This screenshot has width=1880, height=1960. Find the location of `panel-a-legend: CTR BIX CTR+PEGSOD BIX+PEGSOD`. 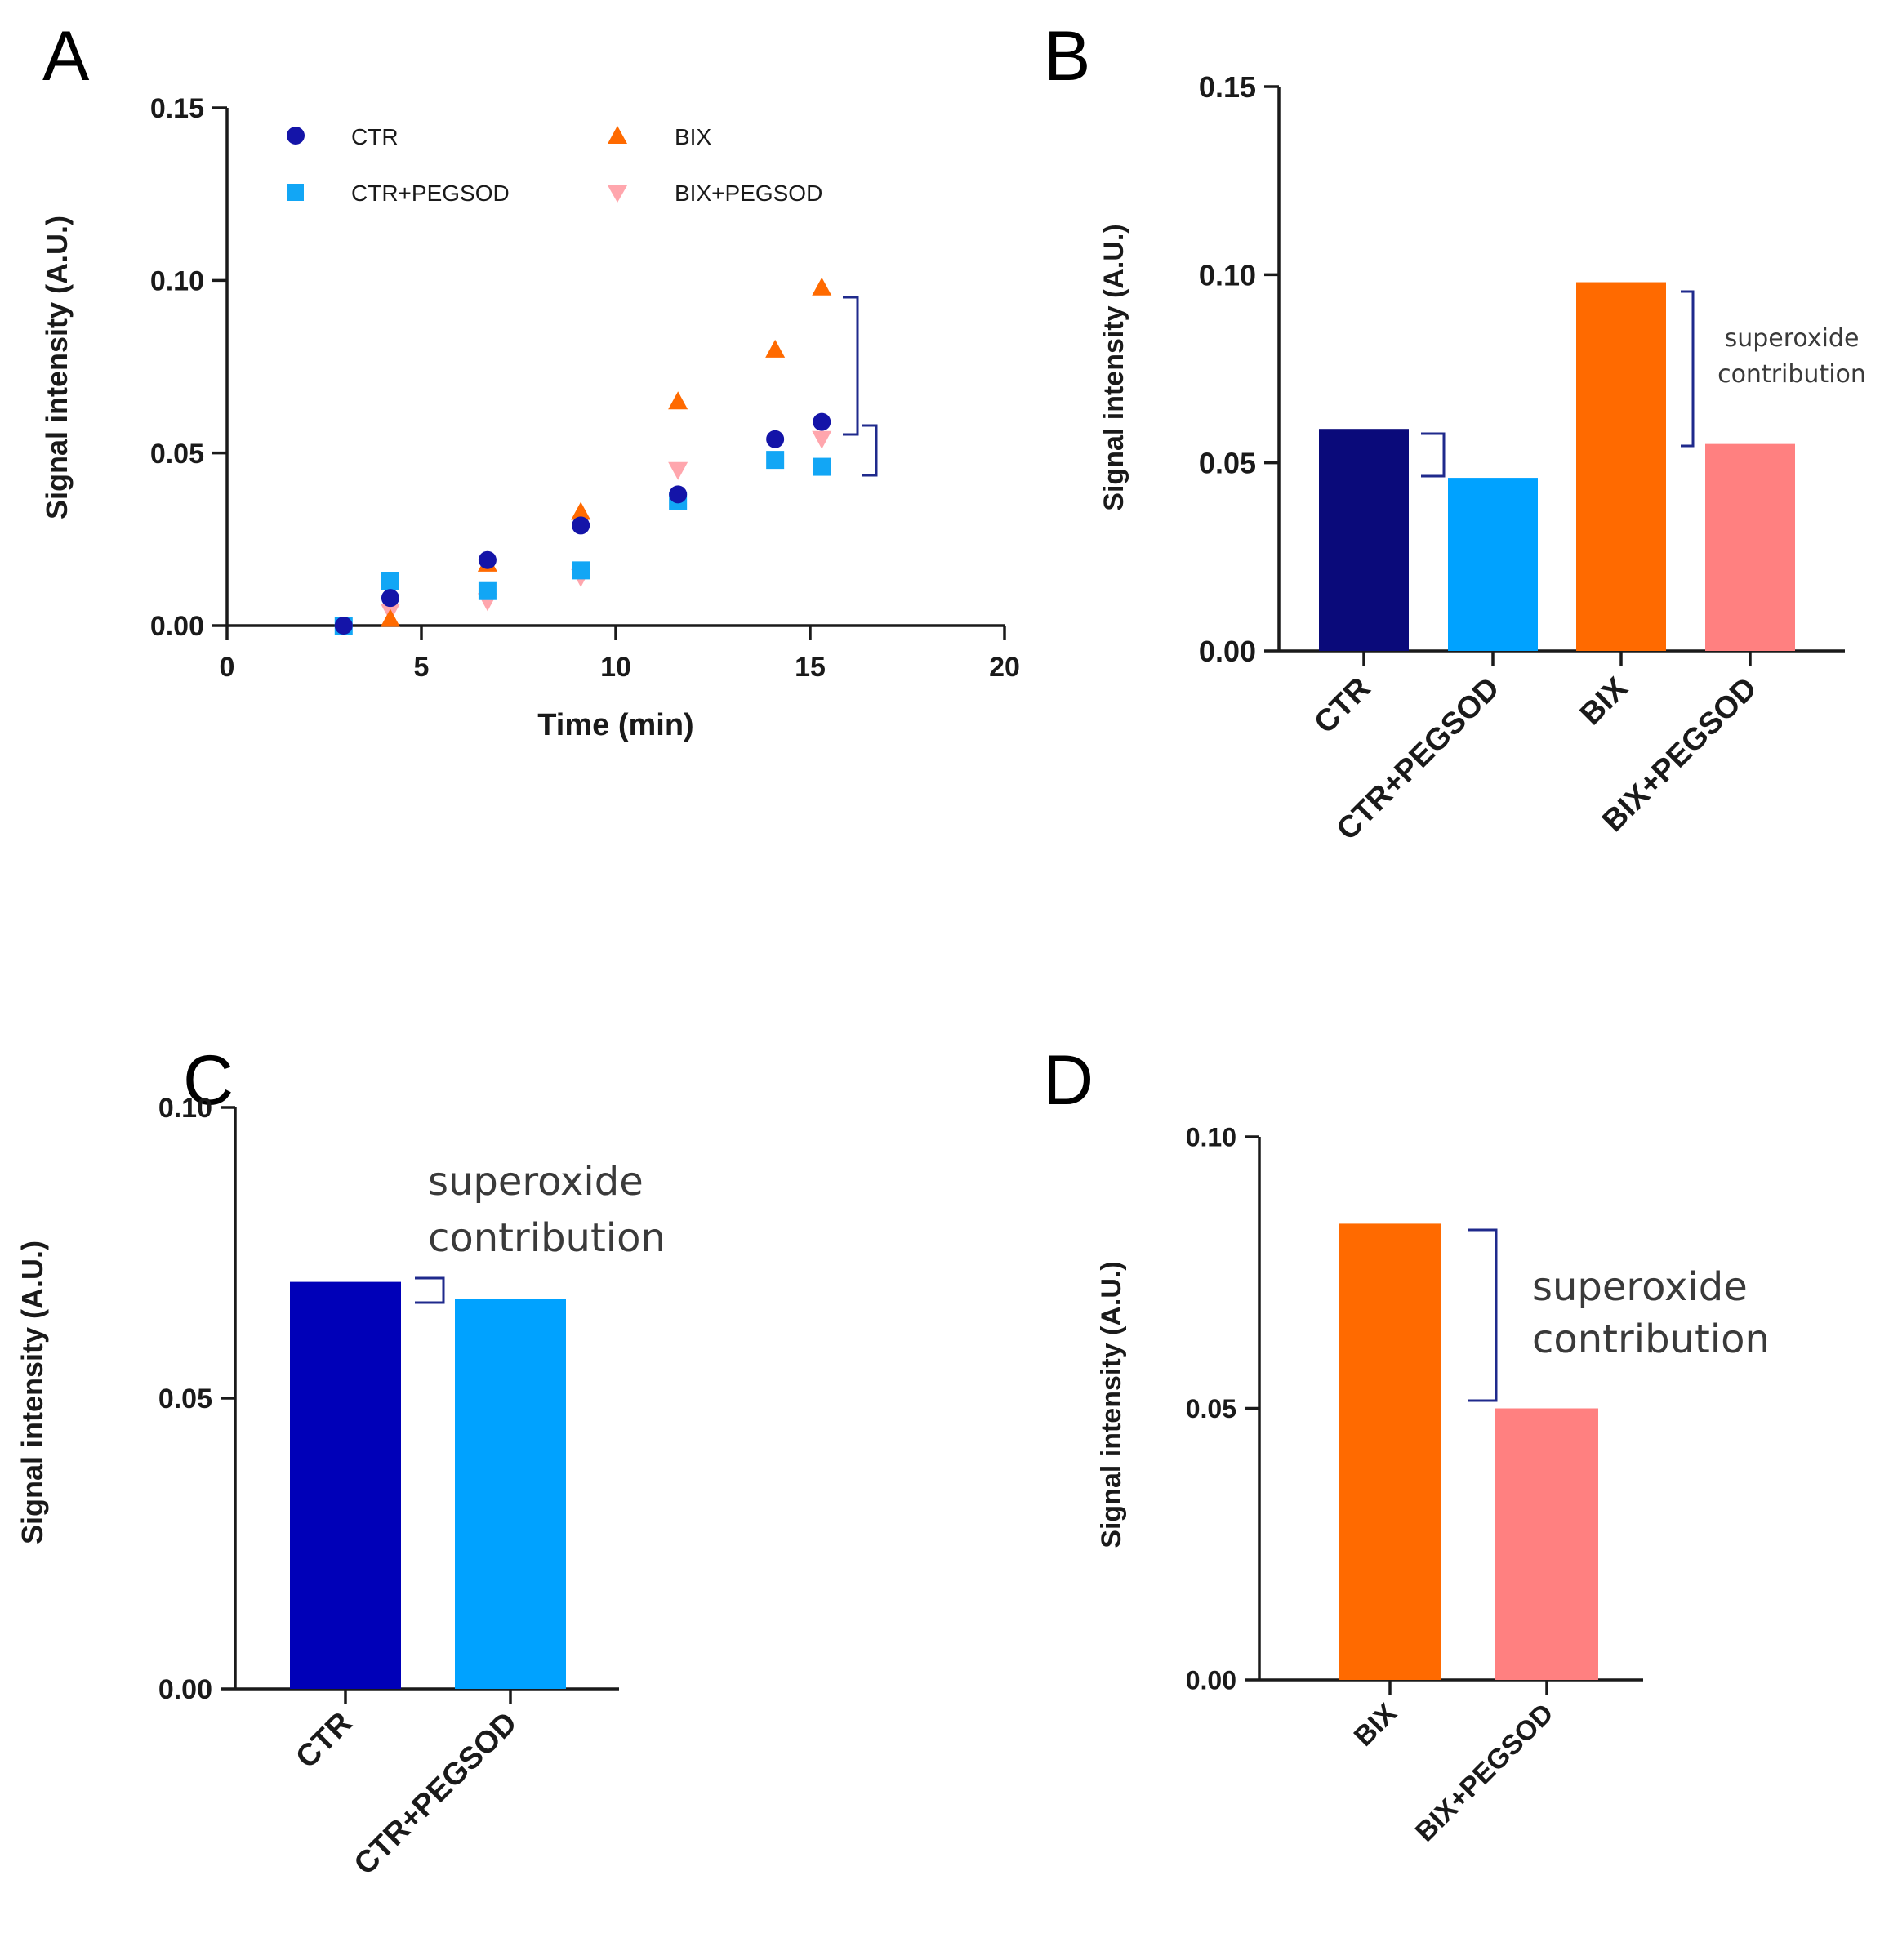

panel-a-legend: CTR BIX CTR+PEGSOD BIX+PEGSOD is located at coordinates (554, 165).